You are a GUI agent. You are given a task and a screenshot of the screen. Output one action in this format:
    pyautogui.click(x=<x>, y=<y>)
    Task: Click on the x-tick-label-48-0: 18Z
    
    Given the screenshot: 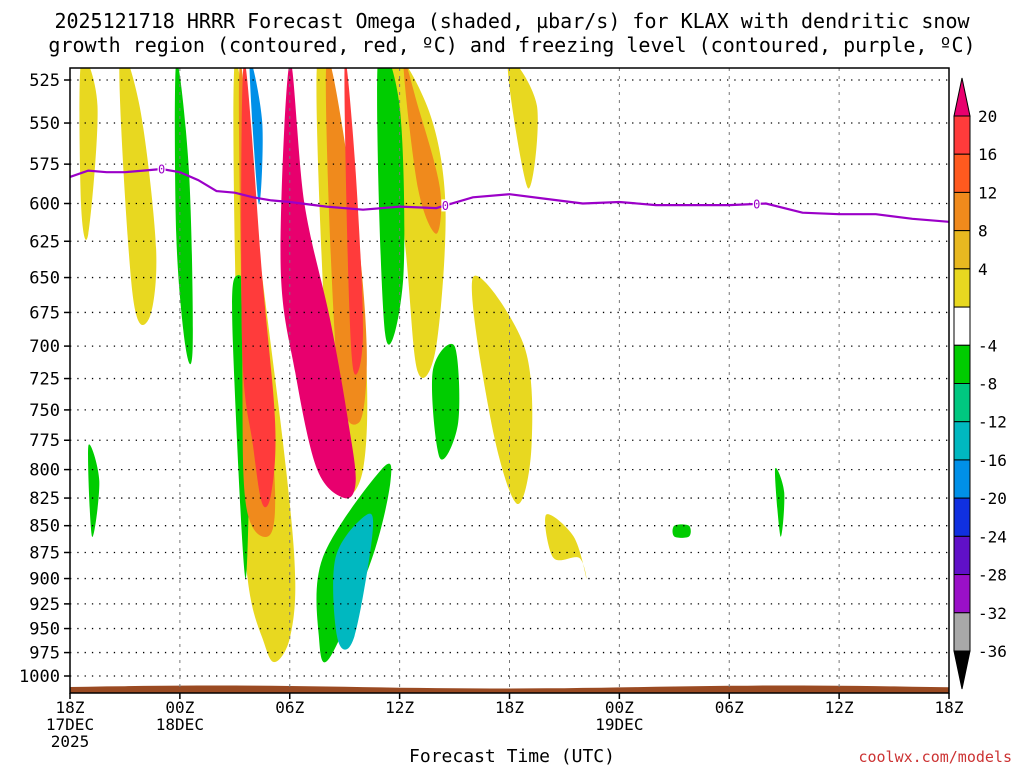 What is the action you would take?
    pyautogui.click(x=949, y=707)
    